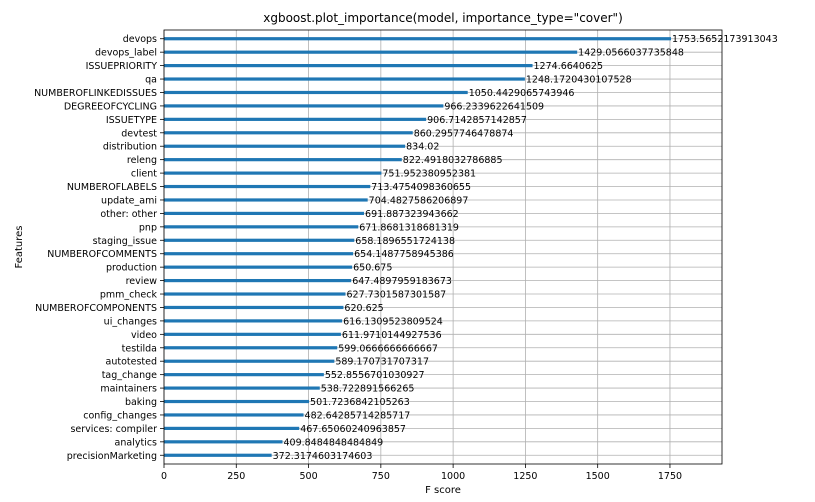  Describe the element at coordinates (267, 186) in the screenshot. I see `bar-numberoflabels` at that location.